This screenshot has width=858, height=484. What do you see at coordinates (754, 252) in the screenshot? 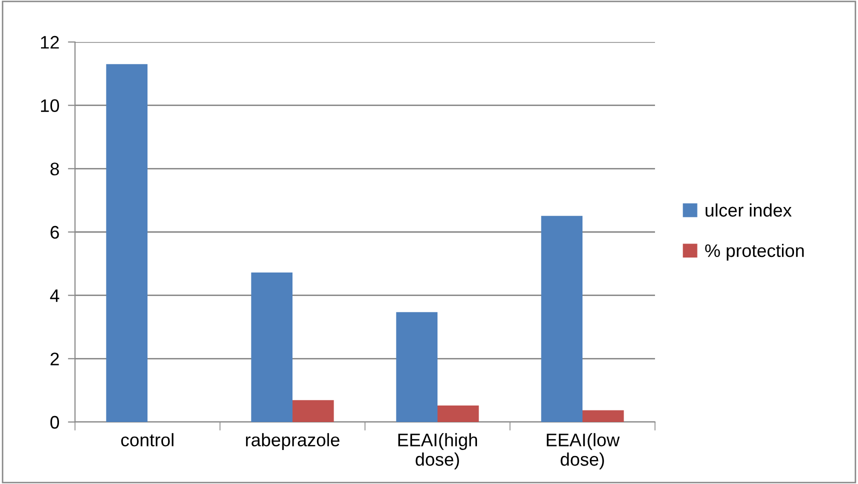
I see `legend-label: % protection` at bounding box center [754, 252].